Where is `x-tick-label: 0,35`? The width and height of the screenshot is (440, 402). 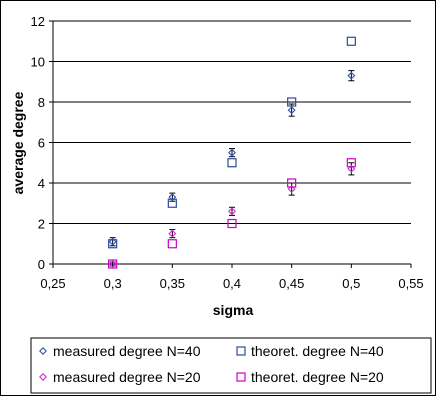 x-tick-label: 0,35 is located at coordinates (172, 283).